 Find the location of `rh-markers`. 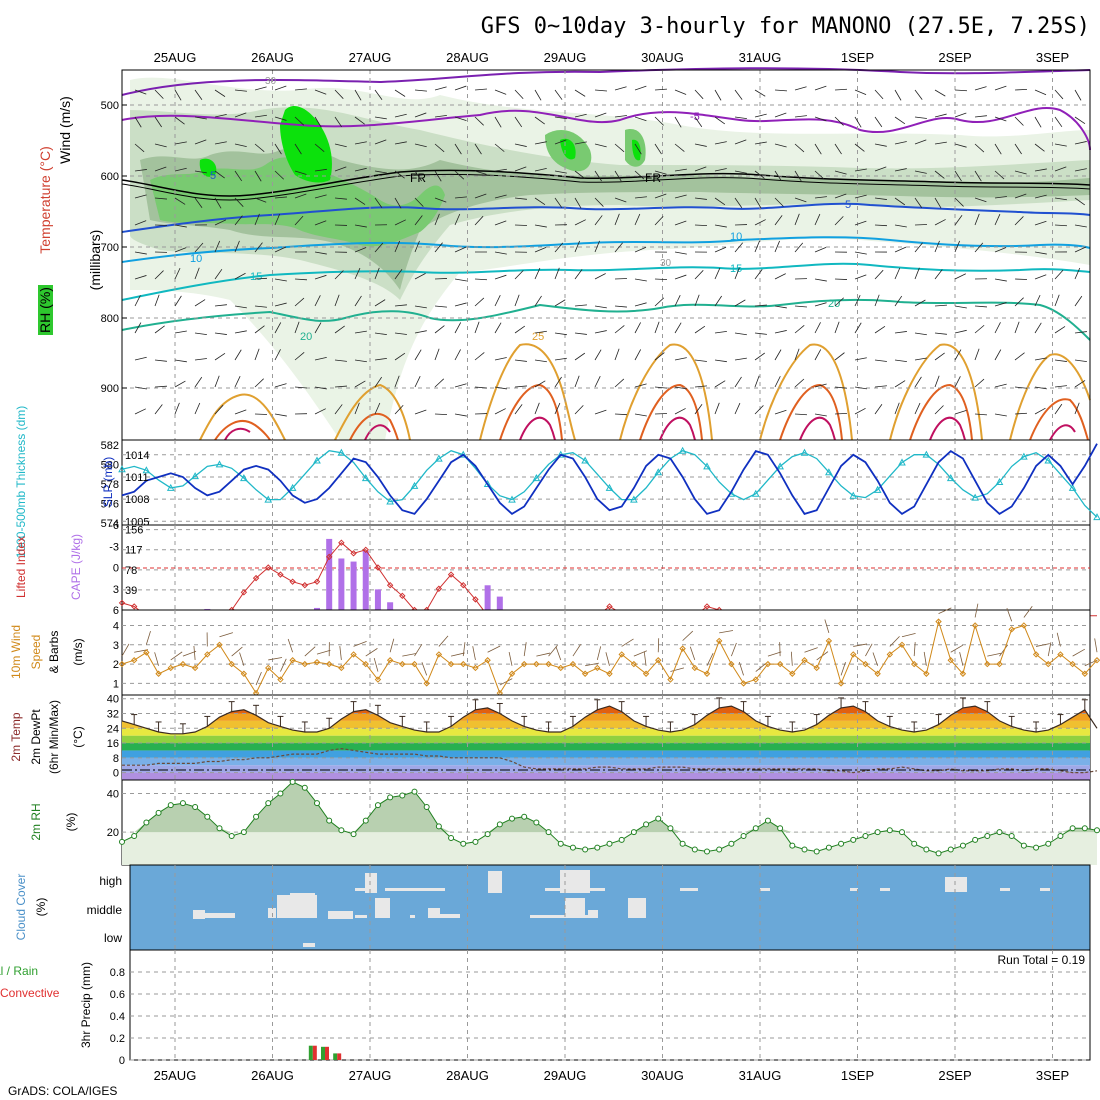

rh-markers is located at coordinates (609, 817).